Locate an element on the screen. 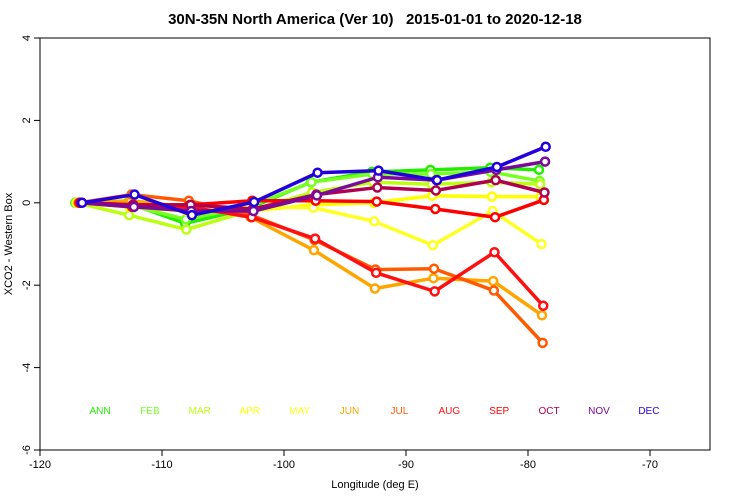 The image size is (750, 500). legend-entry-sep: SEP is located at coordinates (499, 411).